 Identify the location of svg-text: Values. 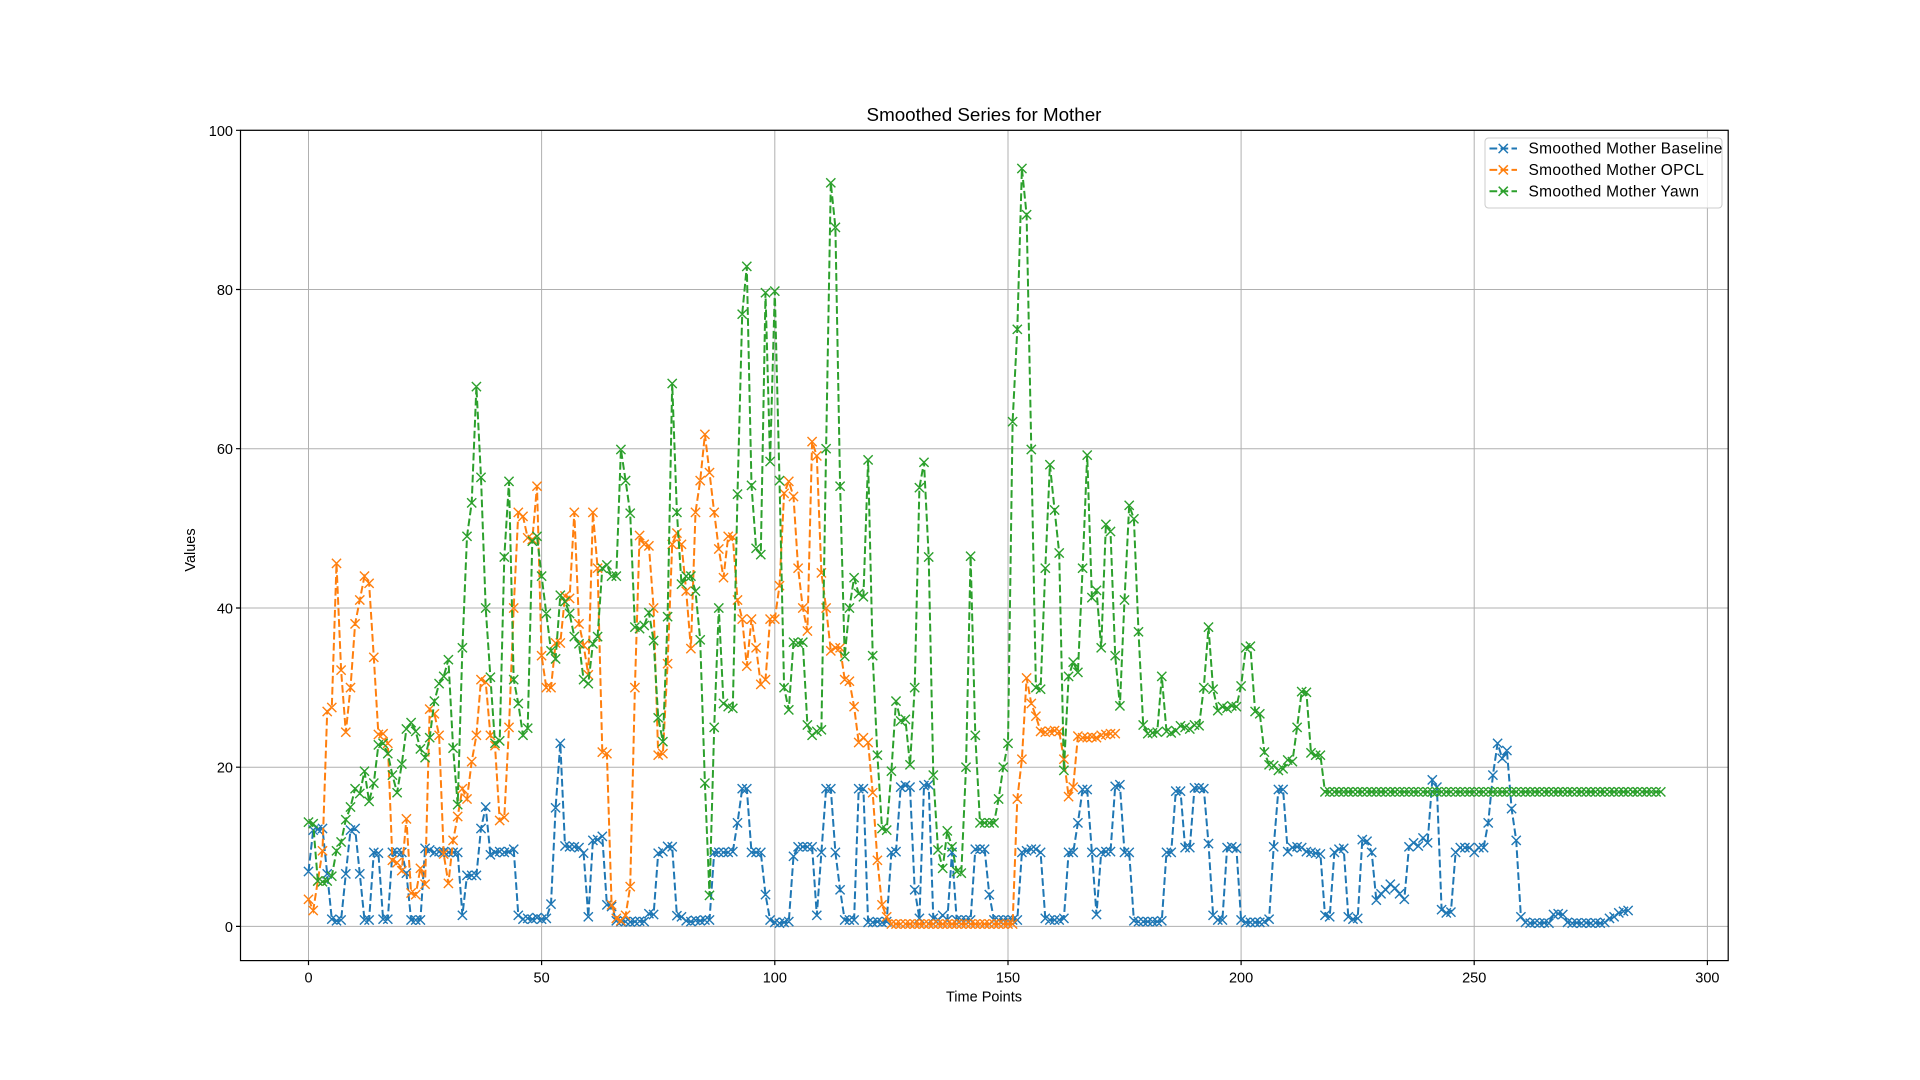
(191, 549).